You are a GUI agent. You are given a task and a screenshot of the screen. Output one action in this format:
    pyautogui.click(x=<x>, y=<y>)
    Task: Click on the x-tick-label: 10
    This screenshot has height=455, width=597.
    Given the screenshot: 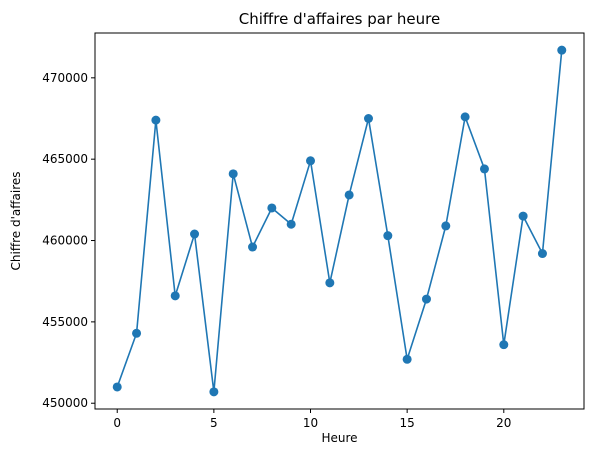 What is the action you would take?
    pyautogui.click(x=310, y=423)
    